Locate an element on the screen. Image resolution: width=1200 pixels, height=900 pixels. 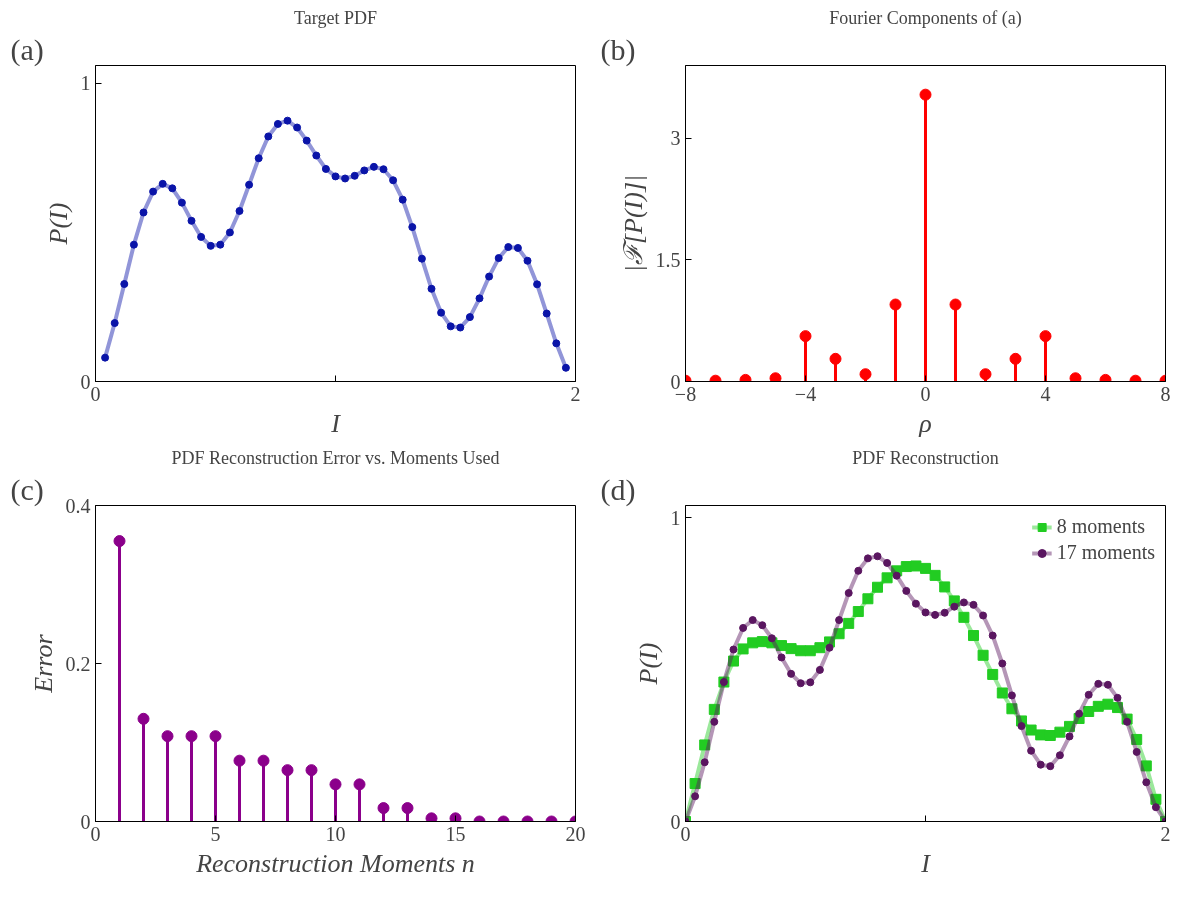
x-tick-label: 15 is located at coordinates (455, 833).